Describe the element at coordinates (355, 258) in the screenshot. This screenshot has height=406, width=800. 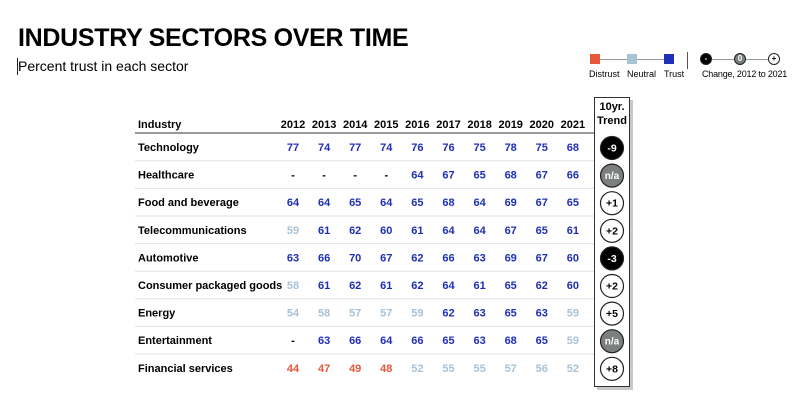
I see `value-cell: 70` at that location.